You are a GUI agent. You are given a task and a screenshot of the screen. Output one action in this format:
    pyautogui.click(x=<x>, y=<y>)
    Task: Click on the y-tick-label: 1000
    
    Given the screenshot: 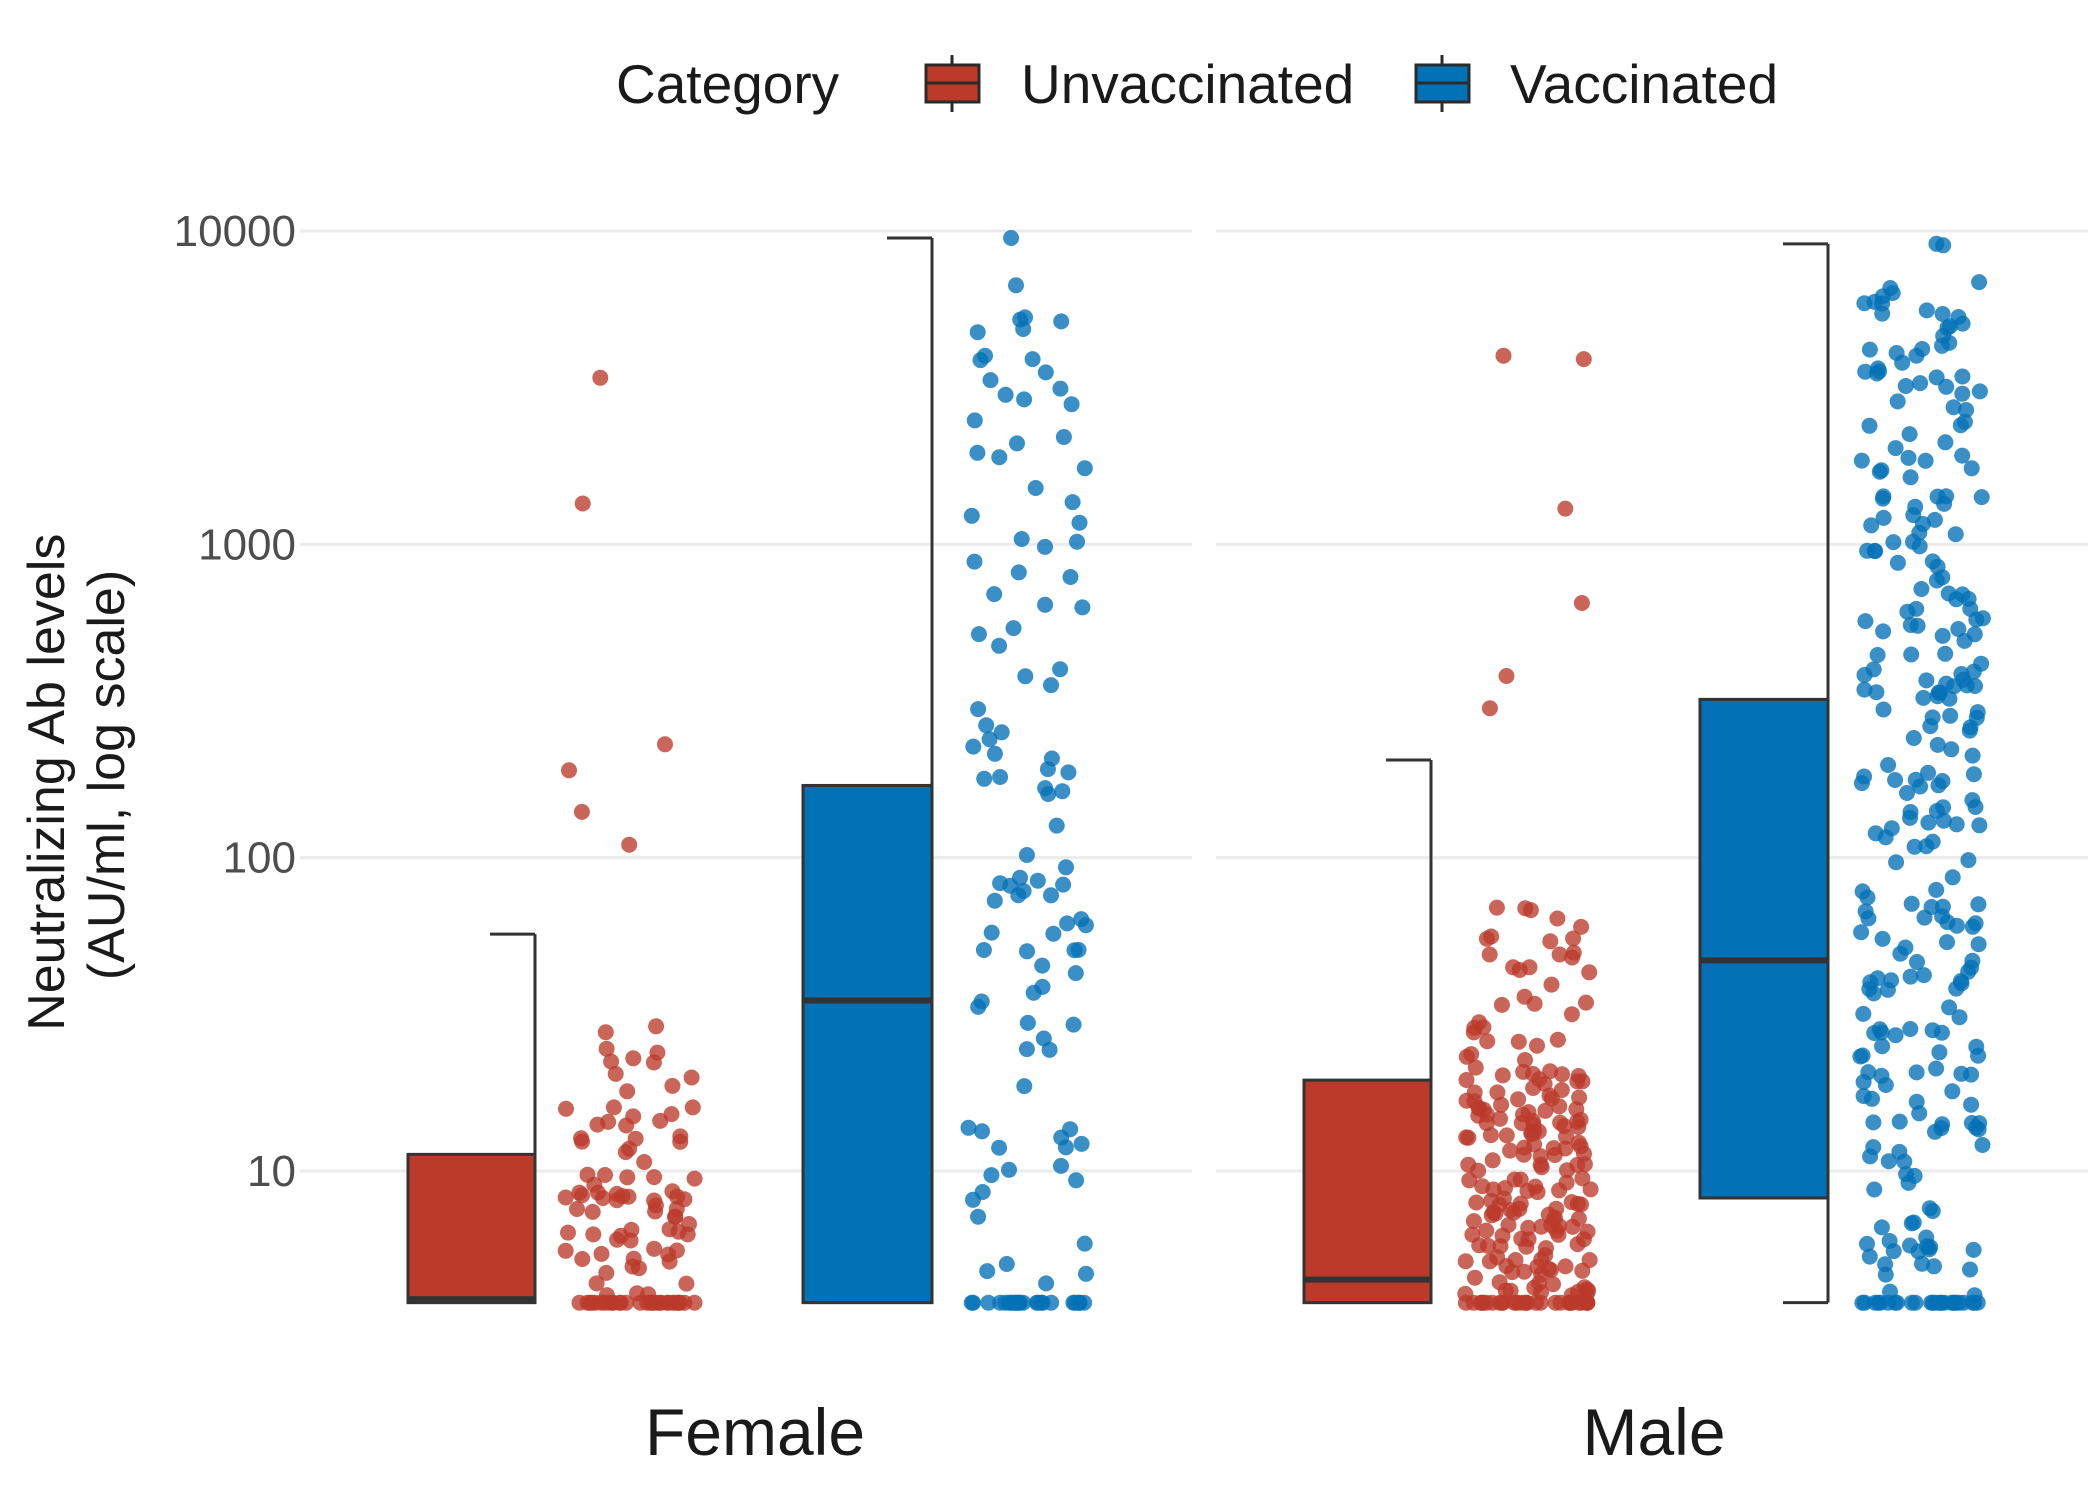 What is the action you would take?
    pyautogui.click(x=247, y=544)
    